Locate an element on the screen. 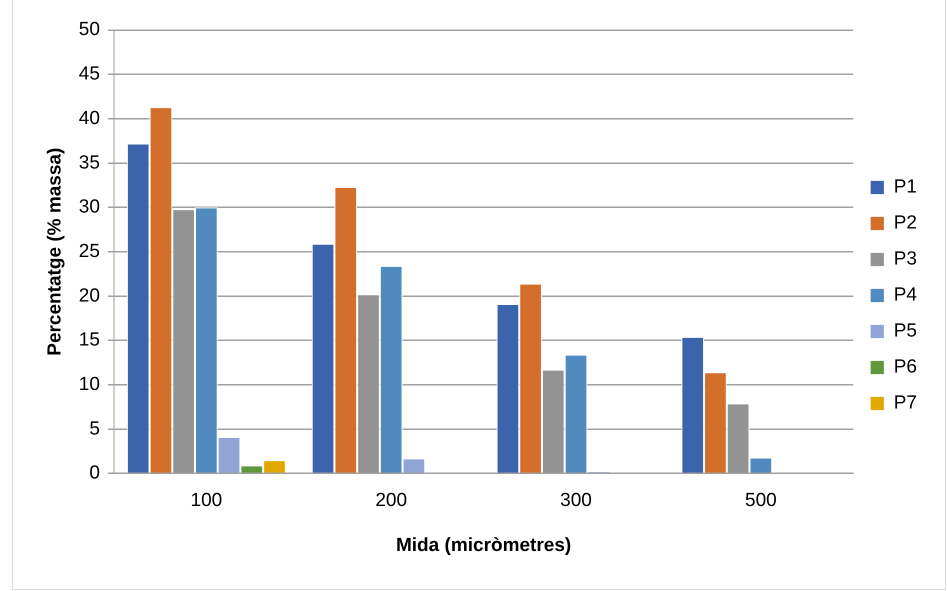  x-tick-label: 500 is located at coordinates (760, 501).